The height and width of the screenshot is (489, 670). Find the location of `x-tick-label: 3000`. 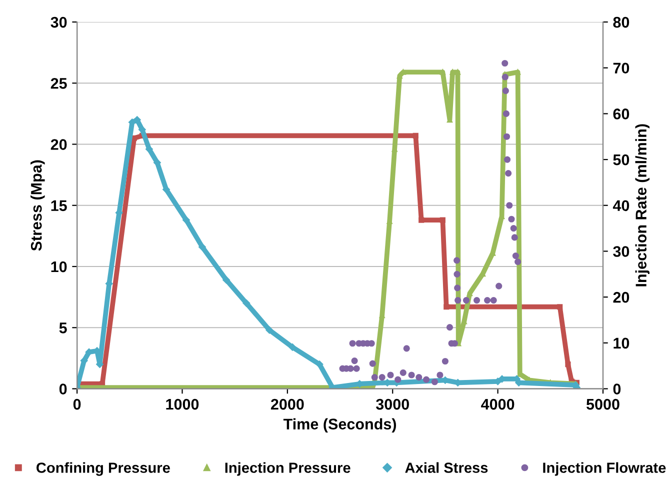

x-tick-label: 3000 is located at coordinates (392, 404).